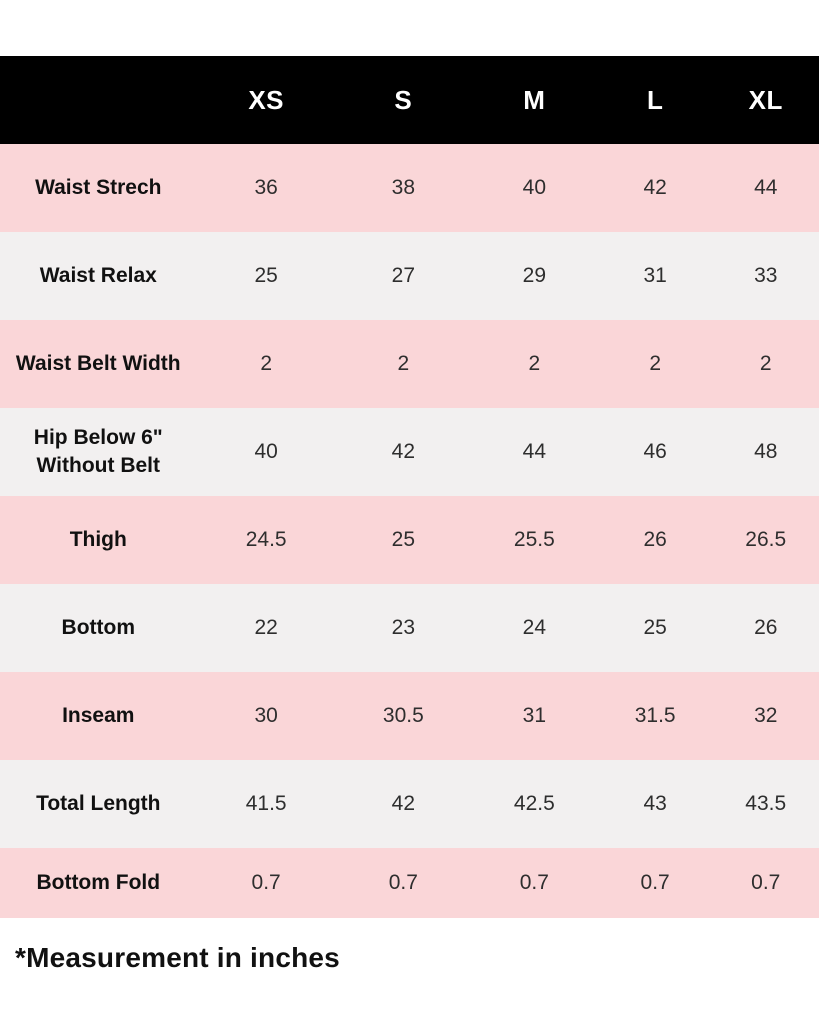  What do you see at coordinates (266, 187) in the screenshot?
I see `value-cell: 36` at bounding box center [266, 187].